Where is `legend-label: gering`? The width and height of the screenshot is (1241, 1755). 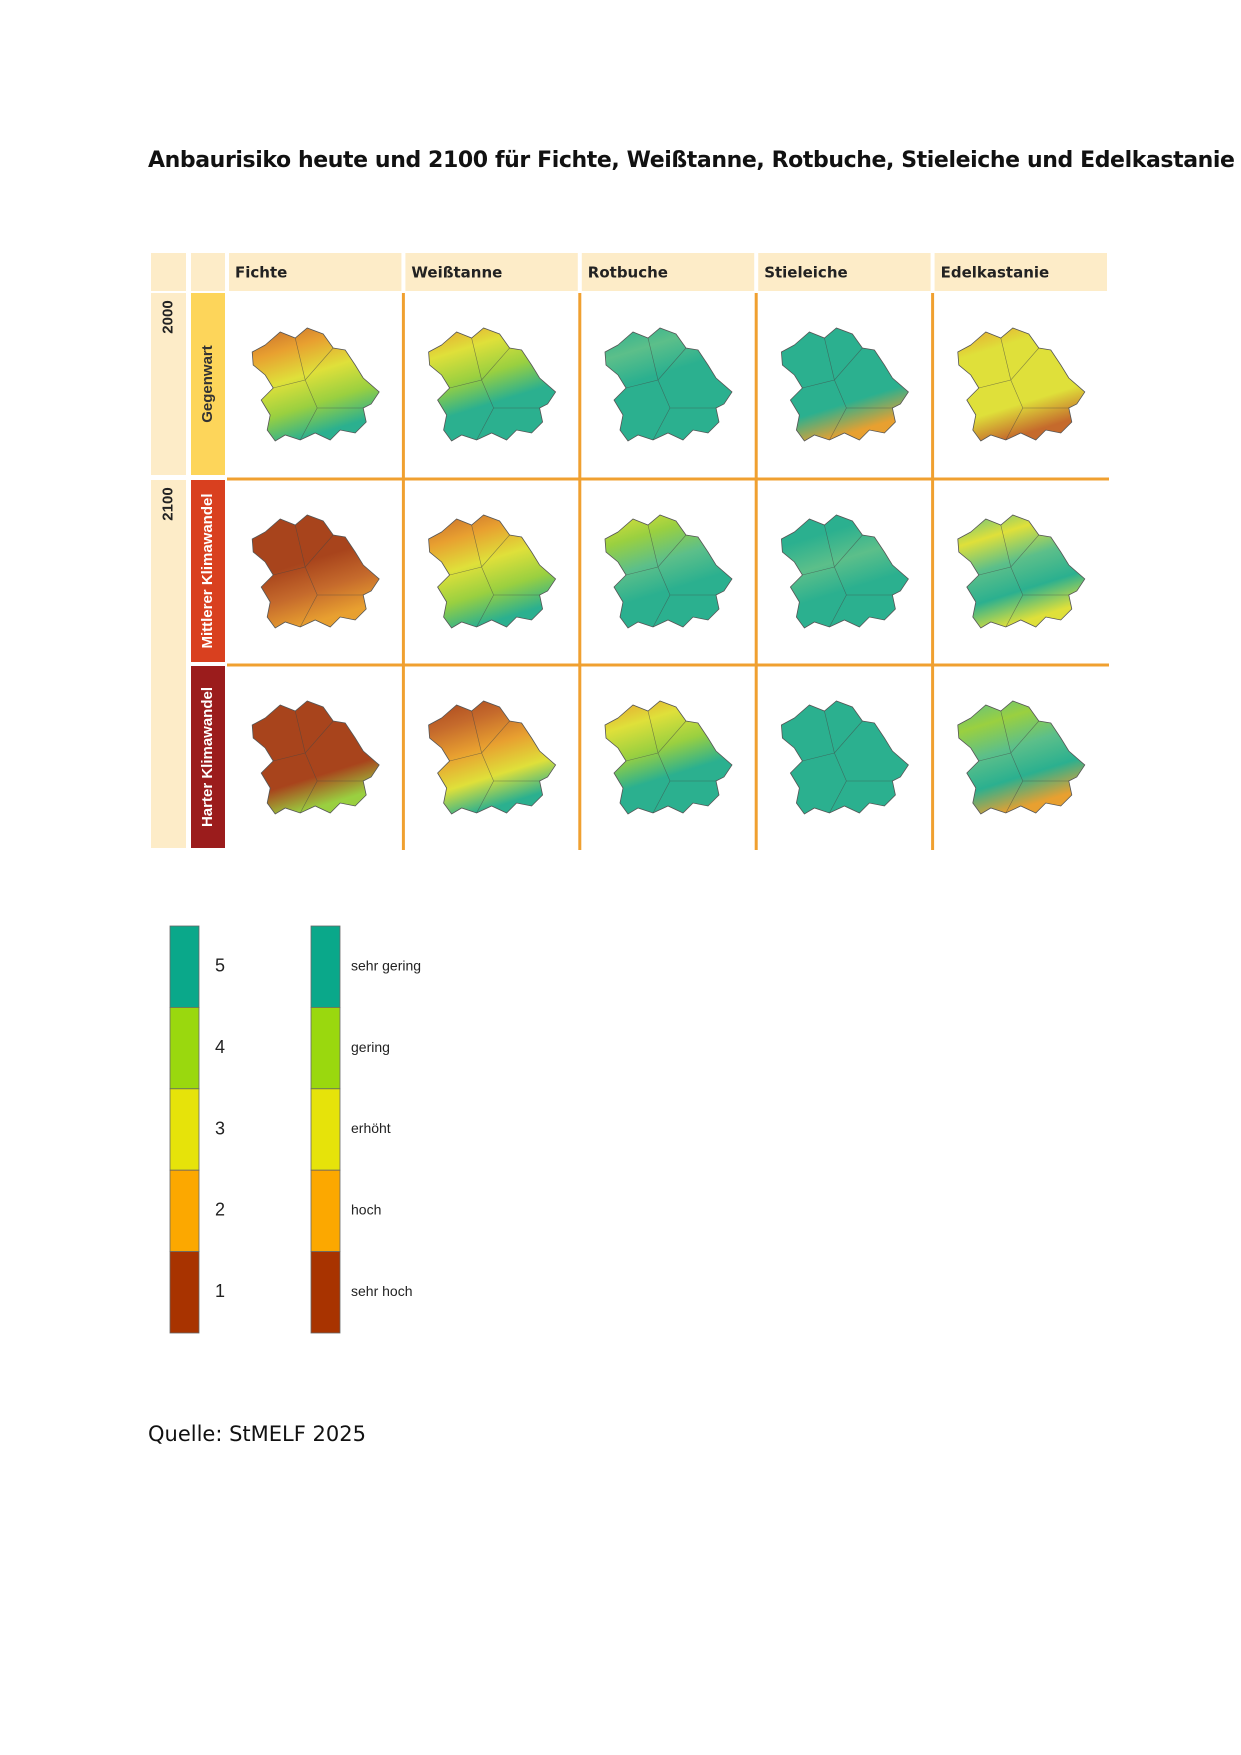 legend-label: gering is located at coordinates (370, 1047).